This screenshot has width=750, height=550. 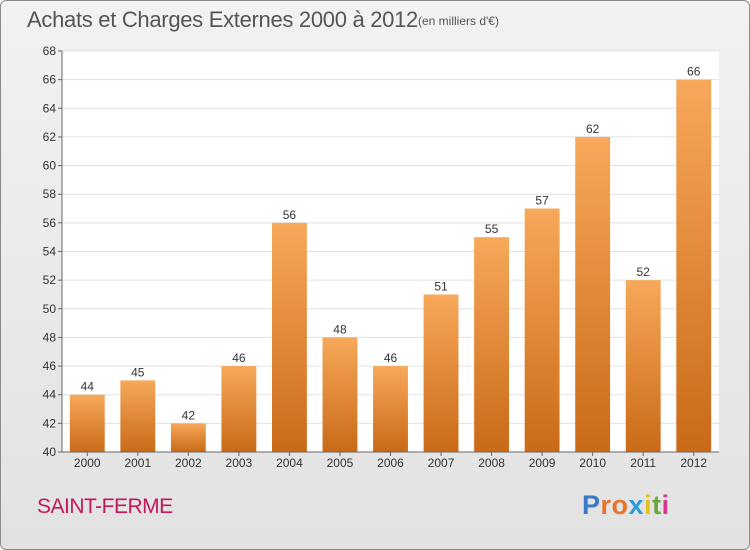 I want to click on x-tick-label: 2005, so click(x=340, y=463).